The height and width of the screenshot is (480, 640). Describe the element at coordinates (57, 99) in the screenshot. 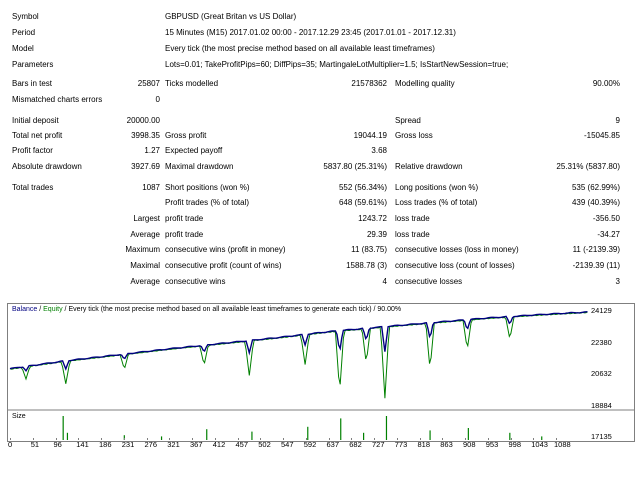

I see `mismatch-label: Mismatched charts errors` at that location.